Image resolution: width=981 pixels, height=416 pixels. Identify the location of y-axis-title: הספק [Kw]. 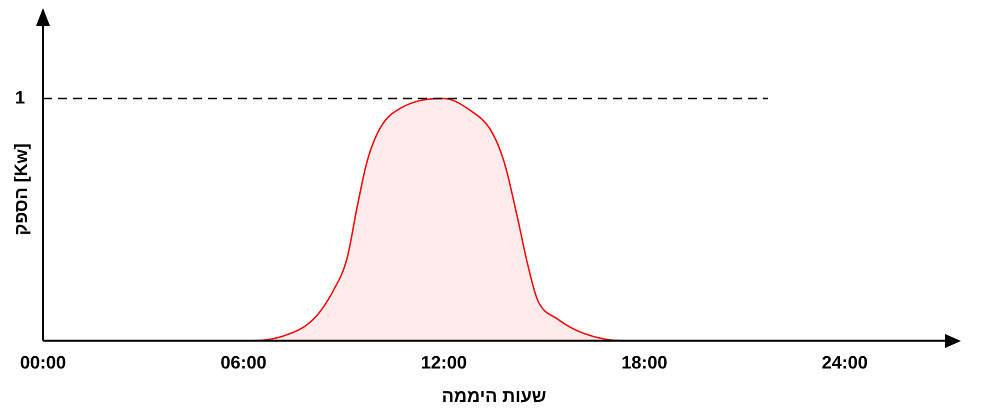
(20, 189).